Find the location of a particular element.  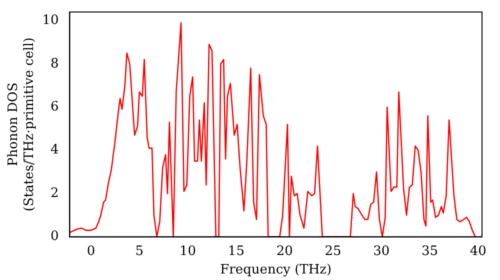

x-tick-label: 40 is located at coordinates (478, 251).